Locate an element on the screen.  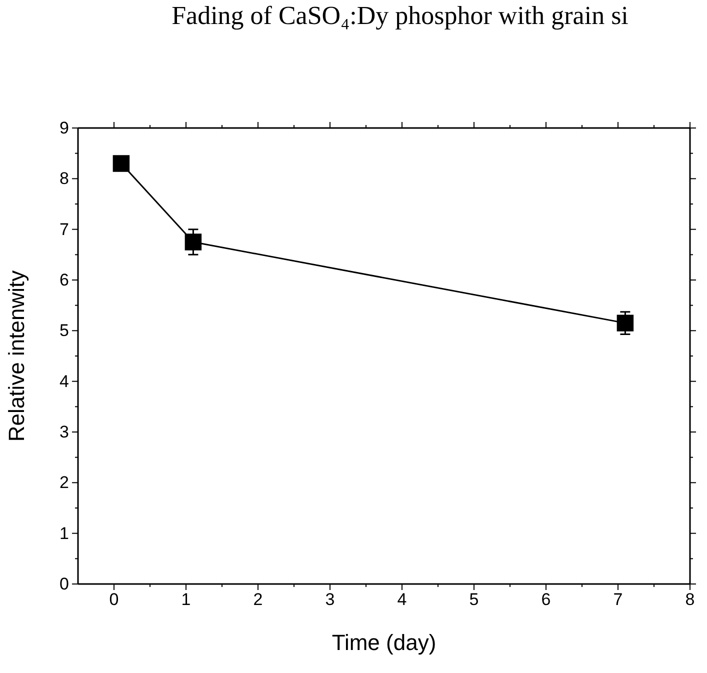
x-tick-label: 8 is located at coordinates (690, 600).